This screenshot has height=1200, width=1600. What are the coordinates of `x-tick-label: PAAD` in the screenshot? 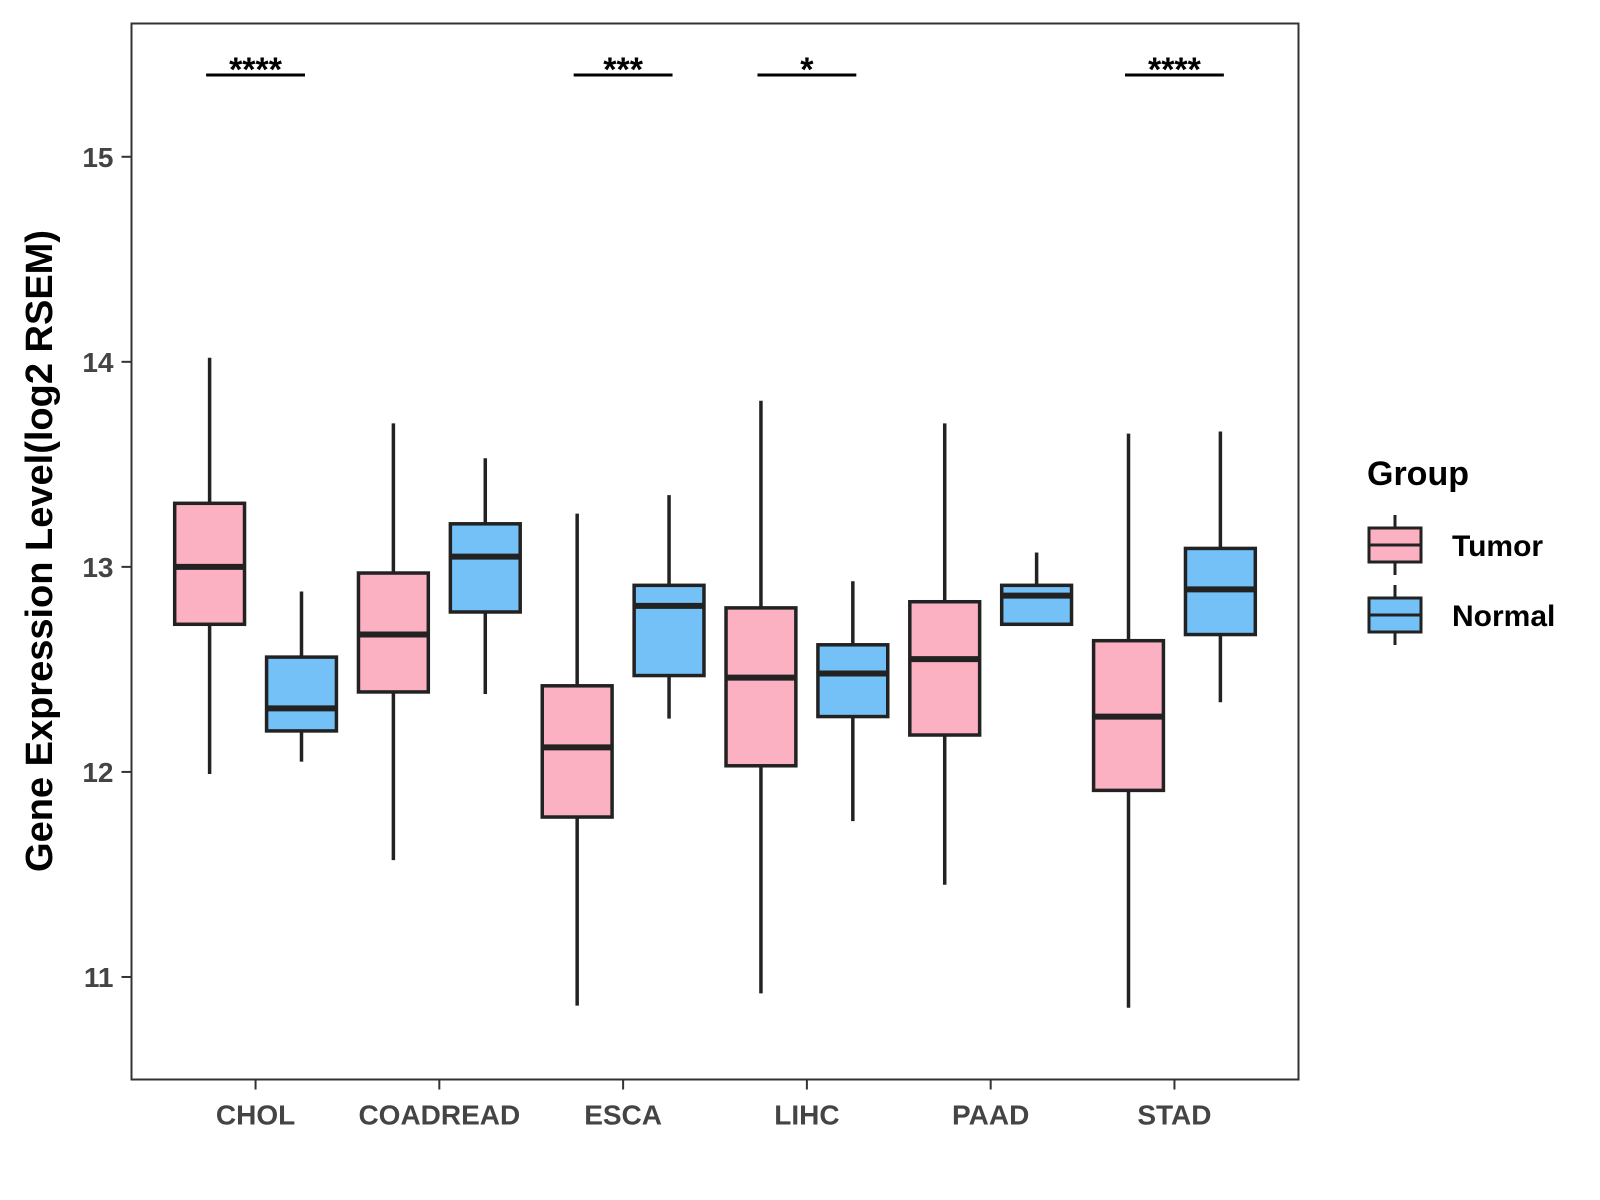 It's located at (990, 1115).